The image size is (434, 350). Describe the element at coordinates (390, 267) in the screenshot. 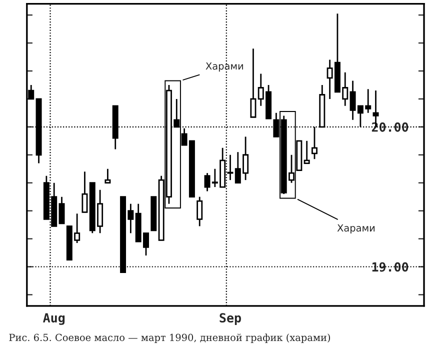

I see `y-tick-label: 19.00` at that location.